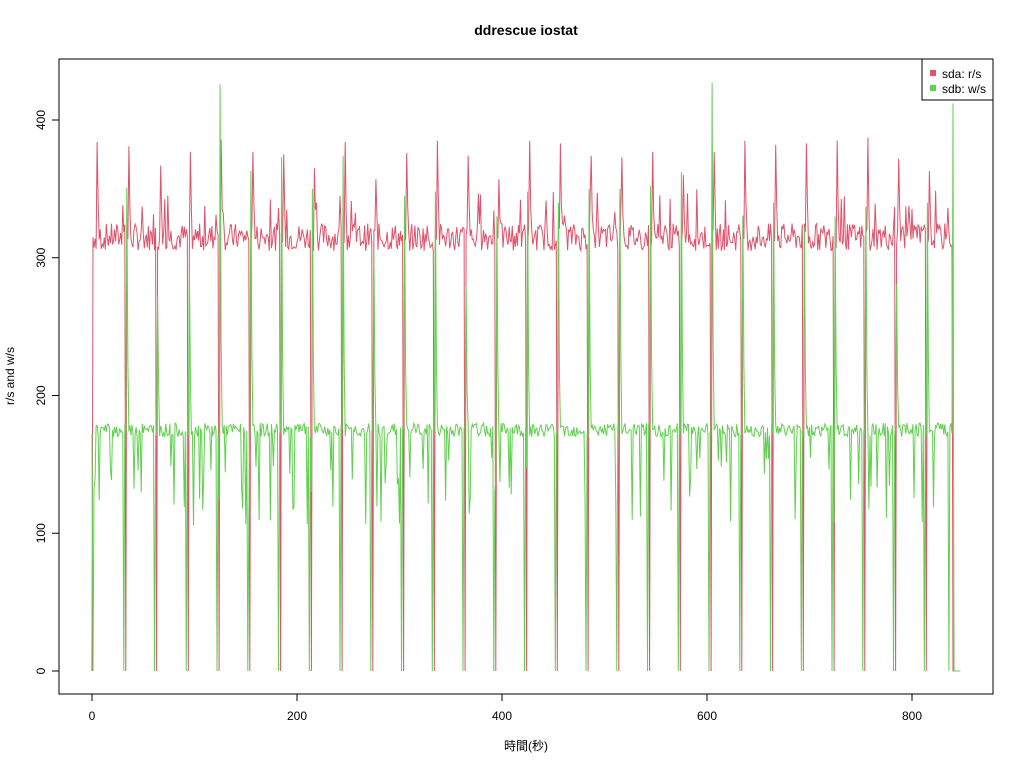 This screenshot has width=1024, height=768. I want to click on x-tick-label: 400, so click(502, 716).